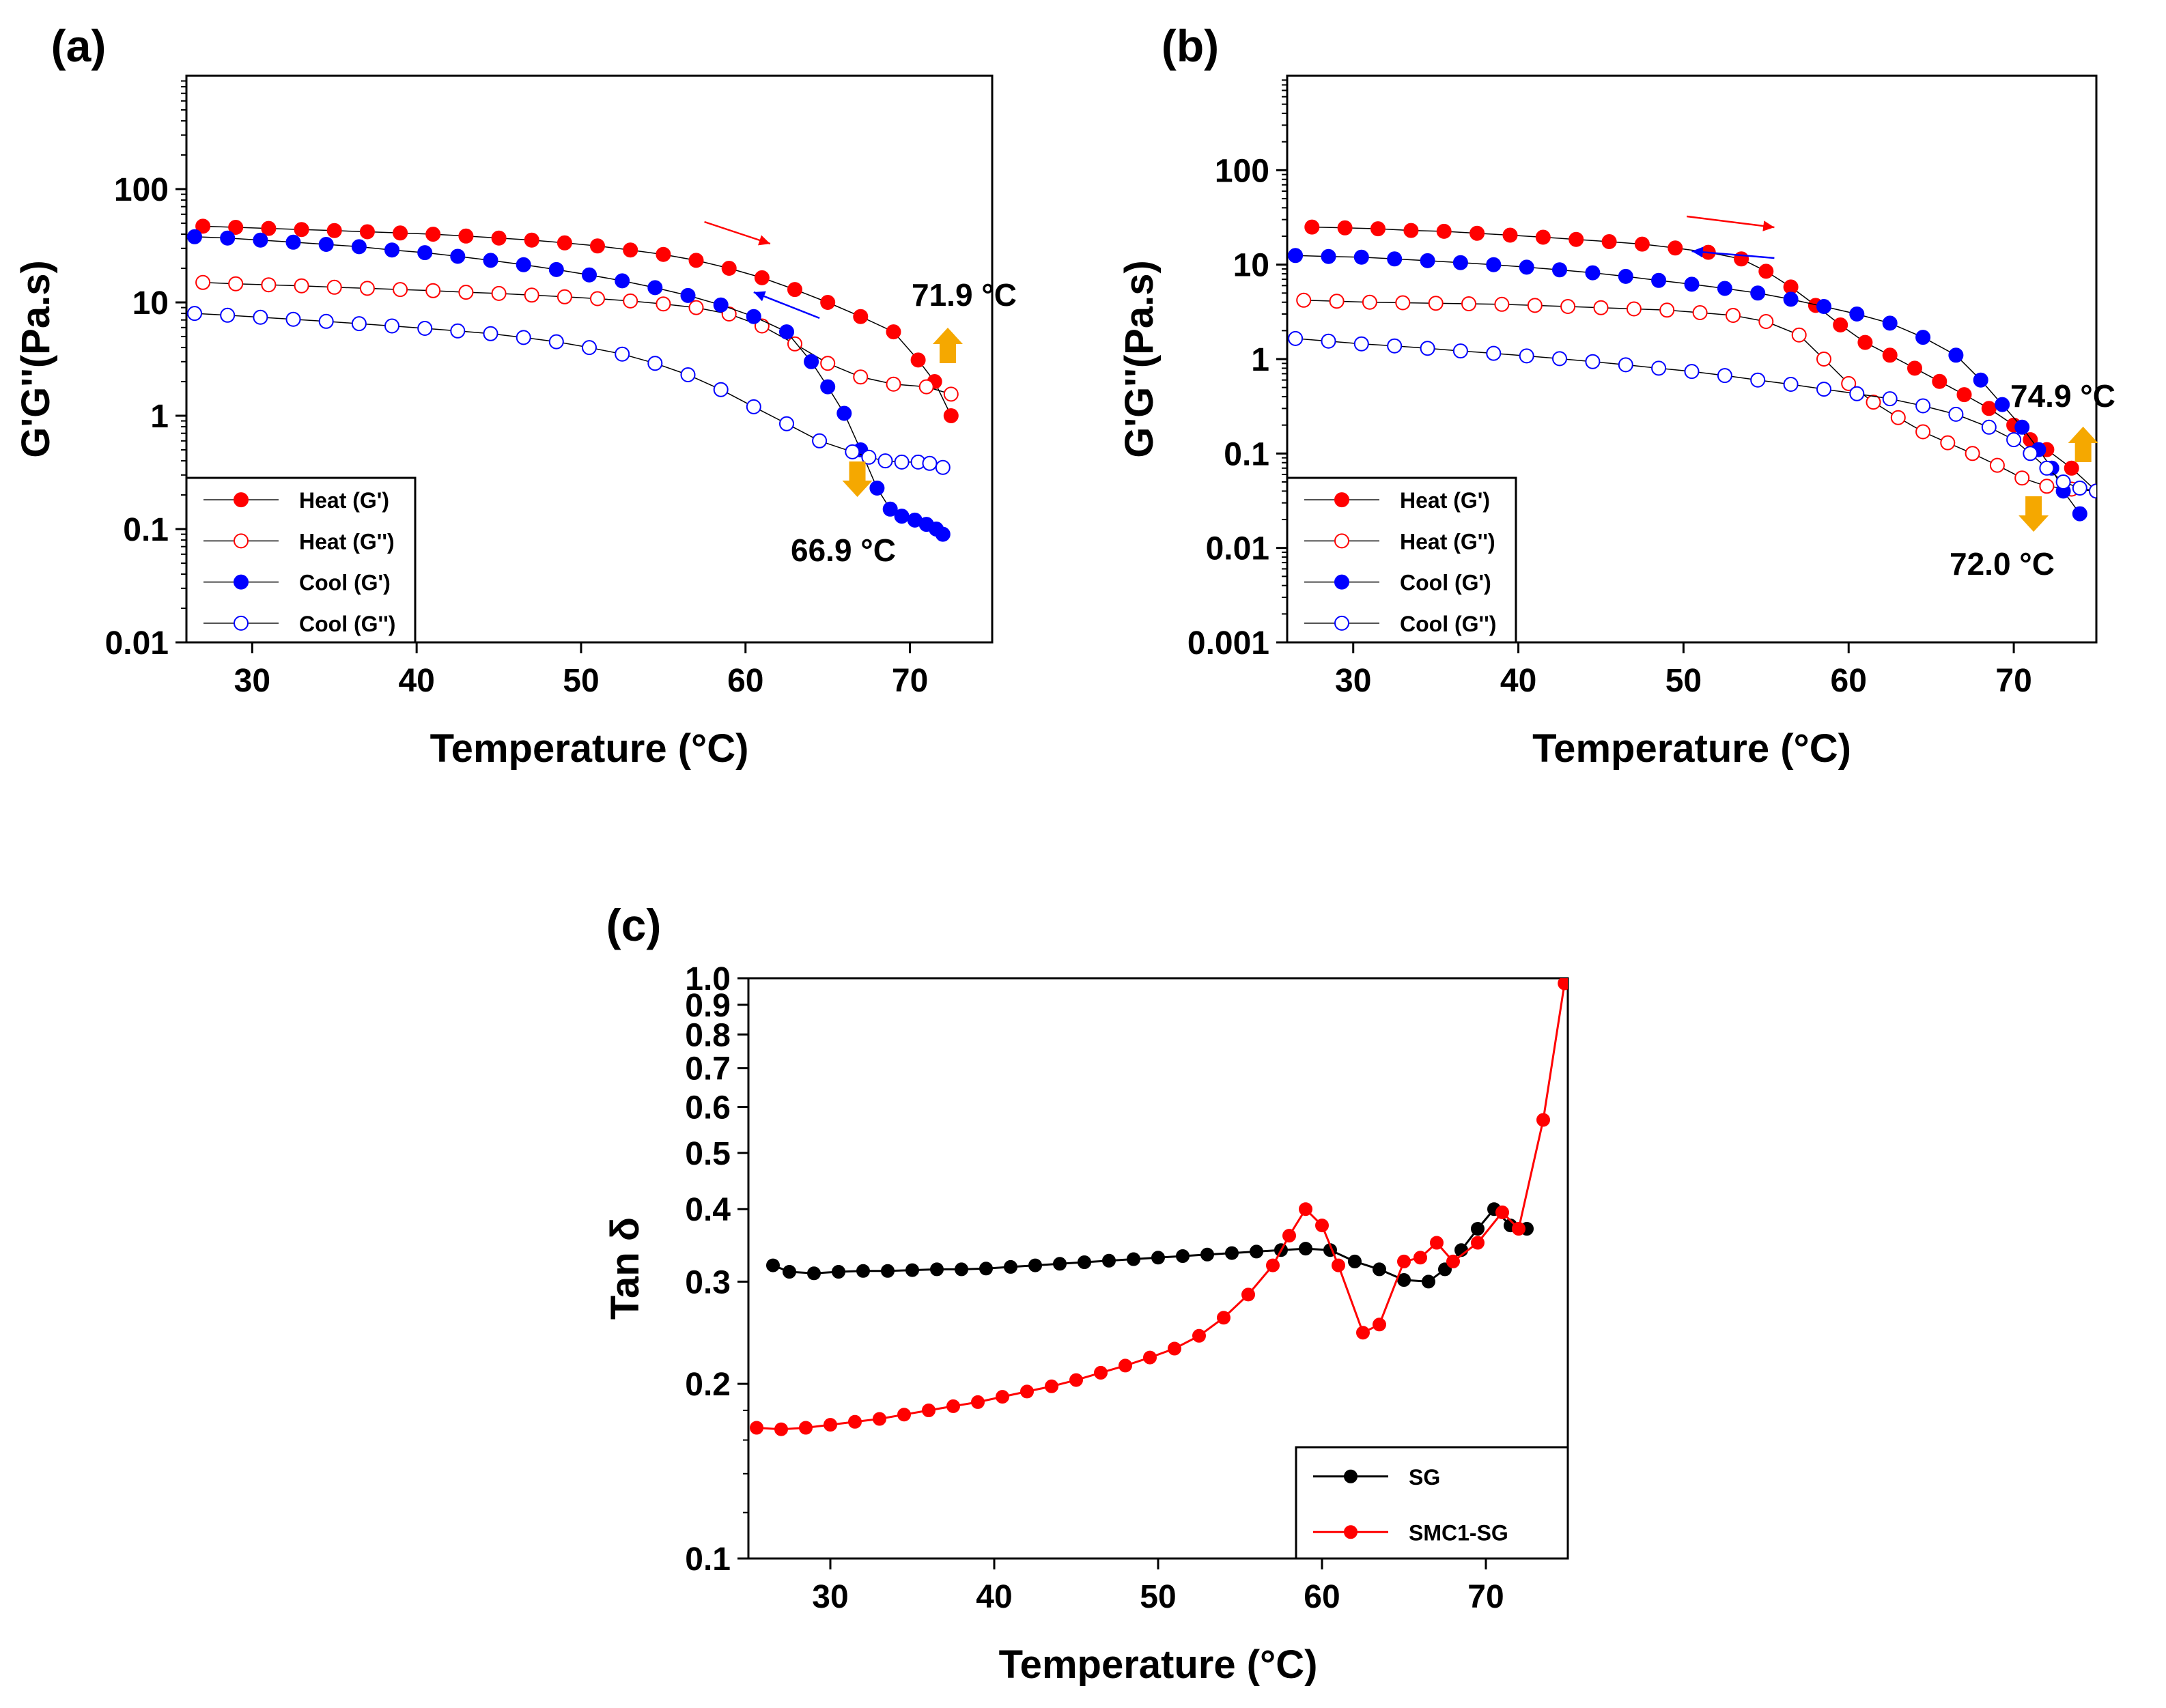 This screenshot has height=1708, width=2166. What do you see at coordinates (844, 550) in the screenshot?
I see `annotation-label: 66.9 °C` at bounding box center [844, 550].